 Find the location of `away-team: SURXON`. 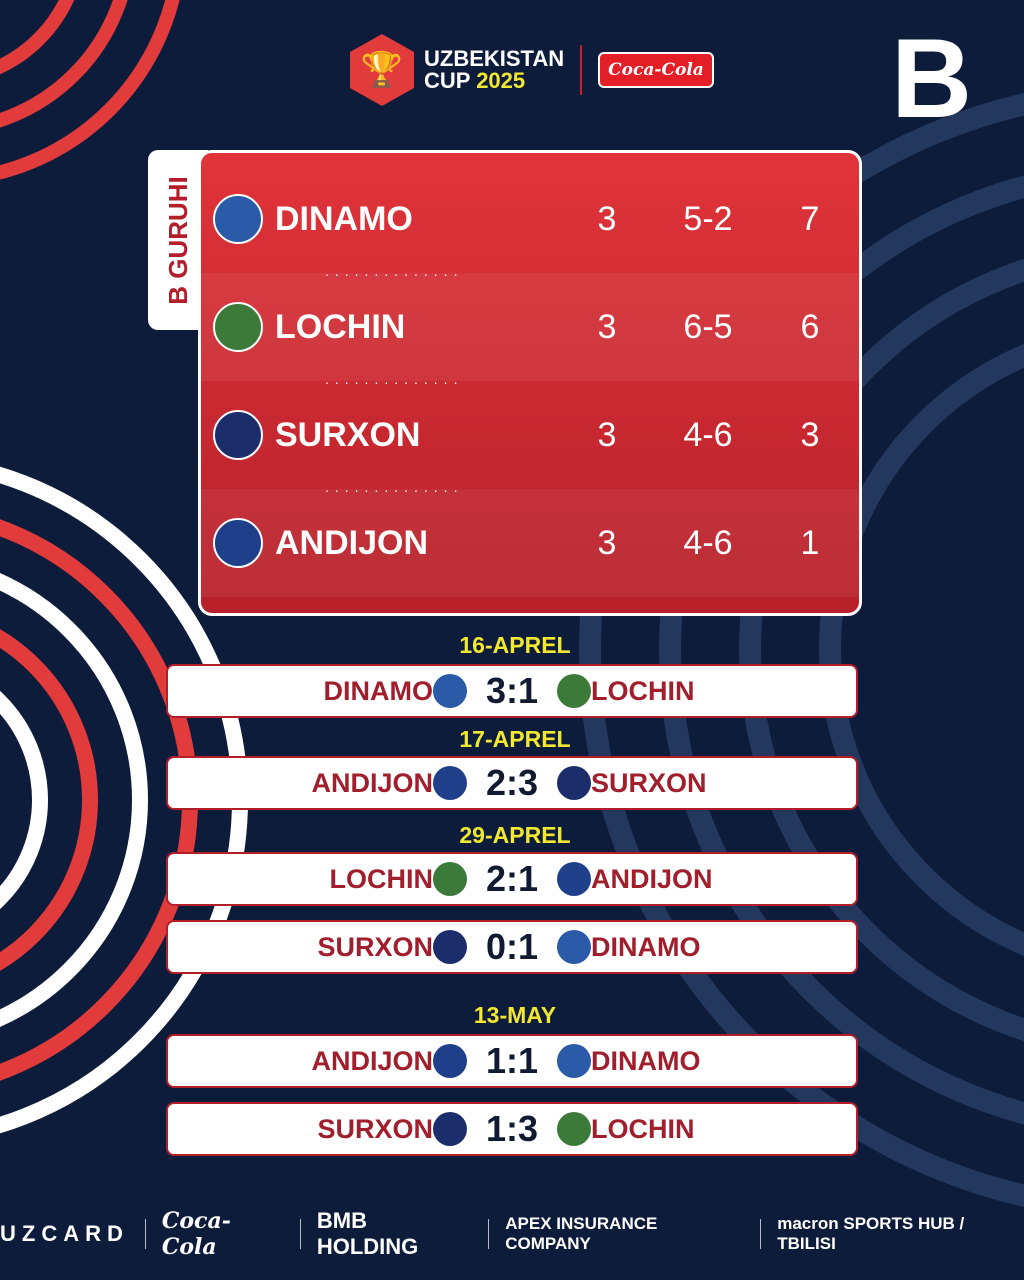

away-team: SURXON is located at coordinates (649, 782).